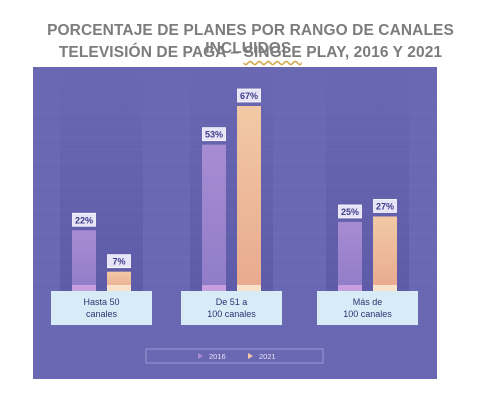 Image resolution: width=501 pixels, height=410 pixels. What do you see at coordinates (234, 356) in the screenshot?
I see `legend-box` at bounding box center [234, 356].